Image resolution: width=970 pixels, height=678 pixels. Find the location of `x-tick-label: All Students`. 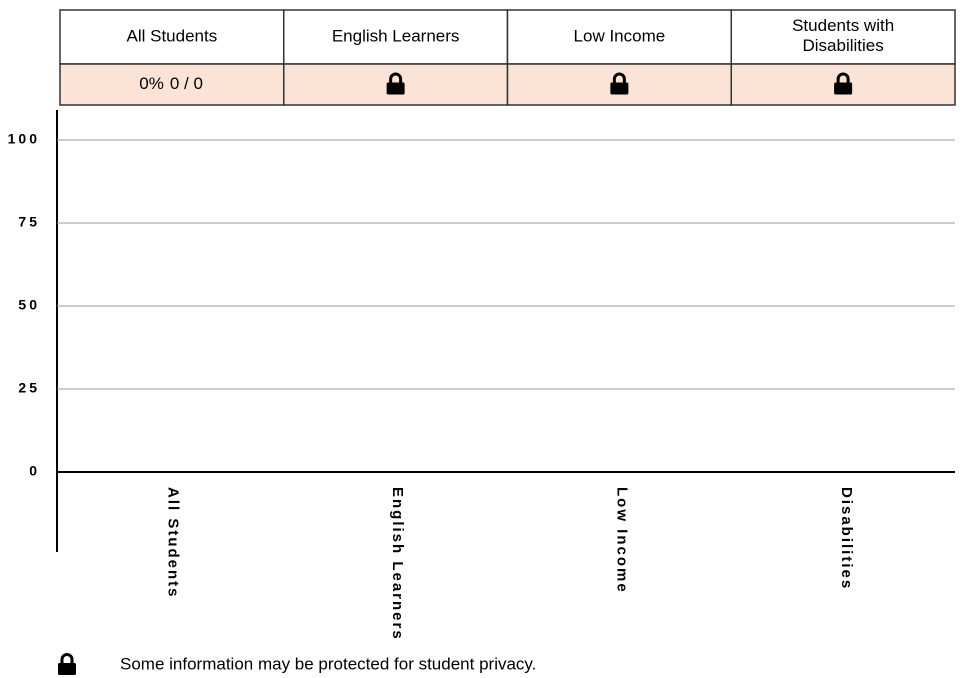

x-tick-label: All Students is located at coordinates (172, 543).